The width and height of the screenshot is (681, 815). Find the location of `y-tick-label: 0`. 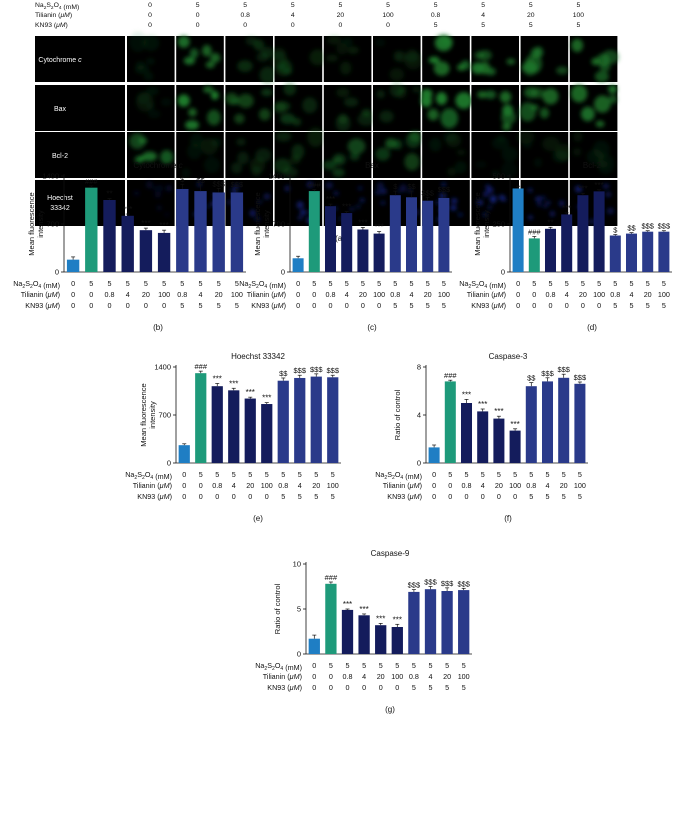

y-tick-label: 0 is located at coordinates (283, 272).